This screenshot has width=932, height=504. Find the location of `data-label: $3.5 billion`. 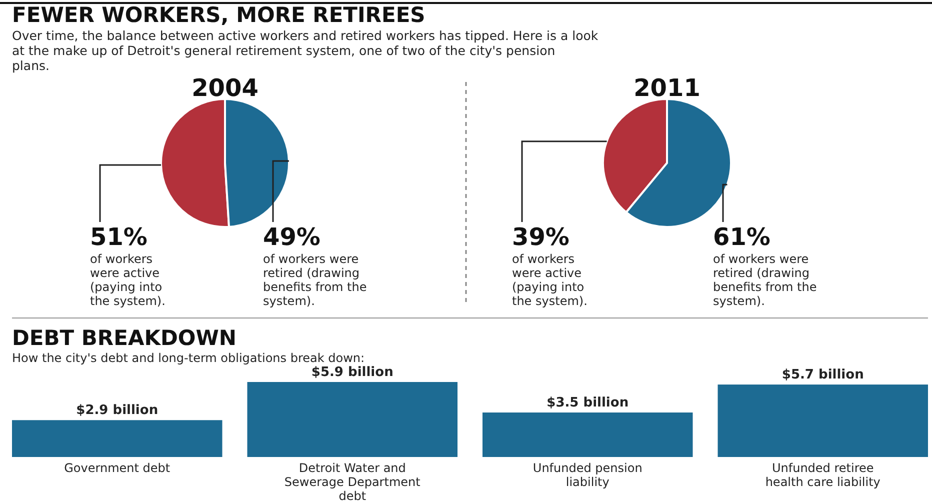

data-label: $3.5 billion is located at coordinates (587, 403).